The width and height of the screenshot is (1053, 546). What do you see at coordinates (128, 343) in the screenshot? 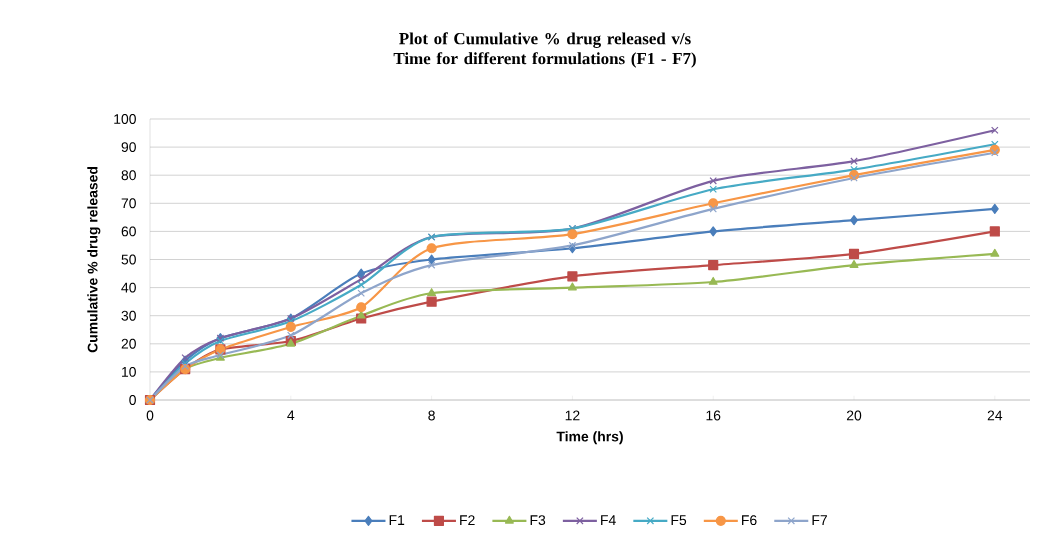
I see `y-tick-label: 20` at bounding box center [128, 343].